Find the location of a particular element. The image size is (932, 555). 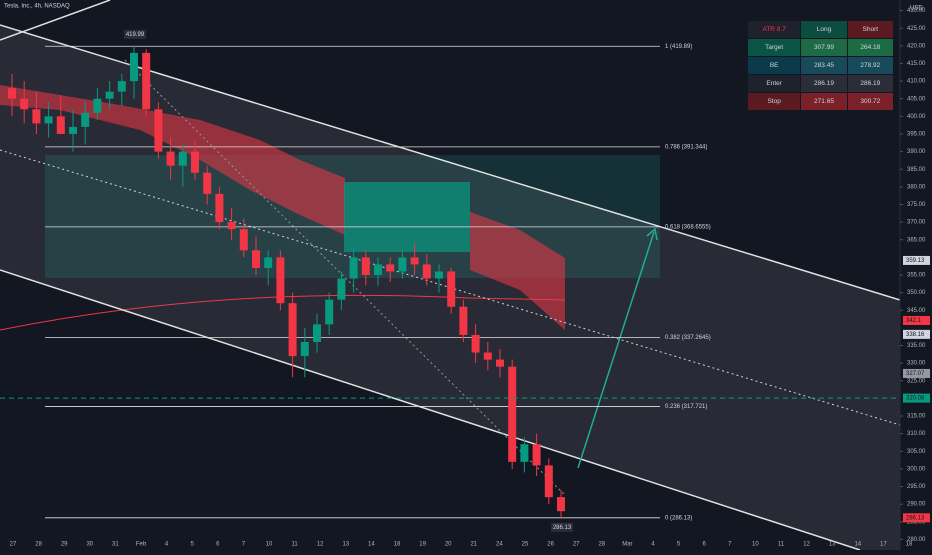

x-tick-label: 26 is located at coordinates (550, 545).